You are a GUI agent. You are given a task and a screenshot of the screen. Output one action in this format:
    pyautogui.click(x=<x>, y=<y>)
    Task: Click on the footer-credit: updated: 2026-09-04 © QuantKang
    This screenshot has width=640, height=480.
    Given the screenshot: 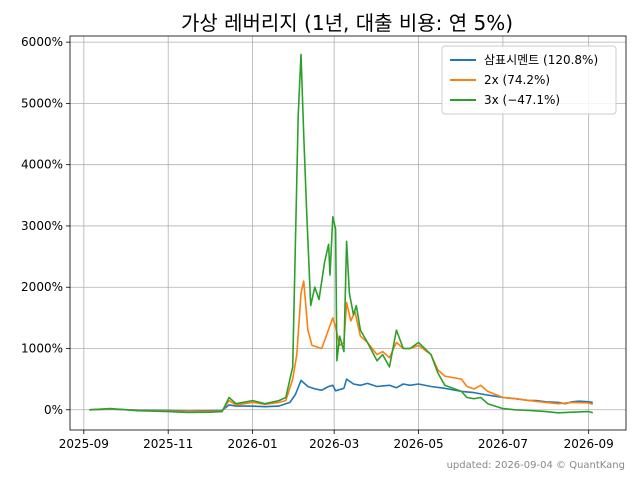 What is the action you would take?
    pyautogui.click(x=536, y=465)
    